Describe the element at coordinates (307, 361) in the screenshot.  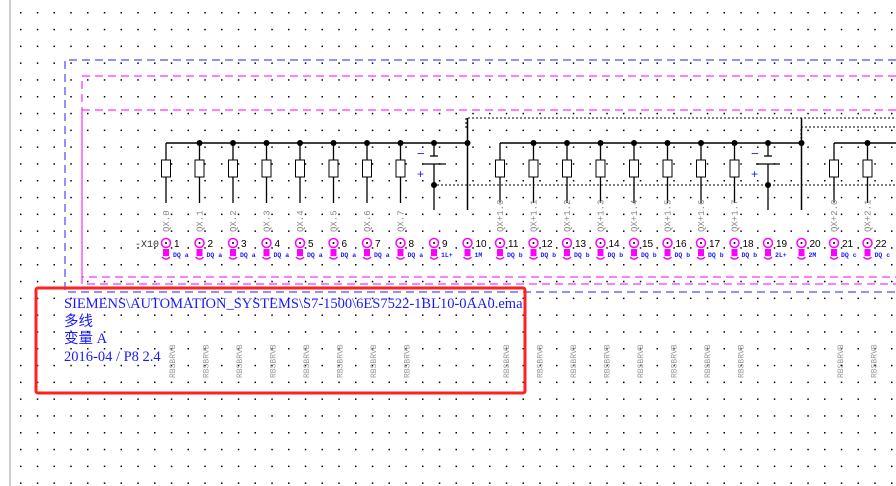
I see `cable-label: RBSBRVB` at that location.